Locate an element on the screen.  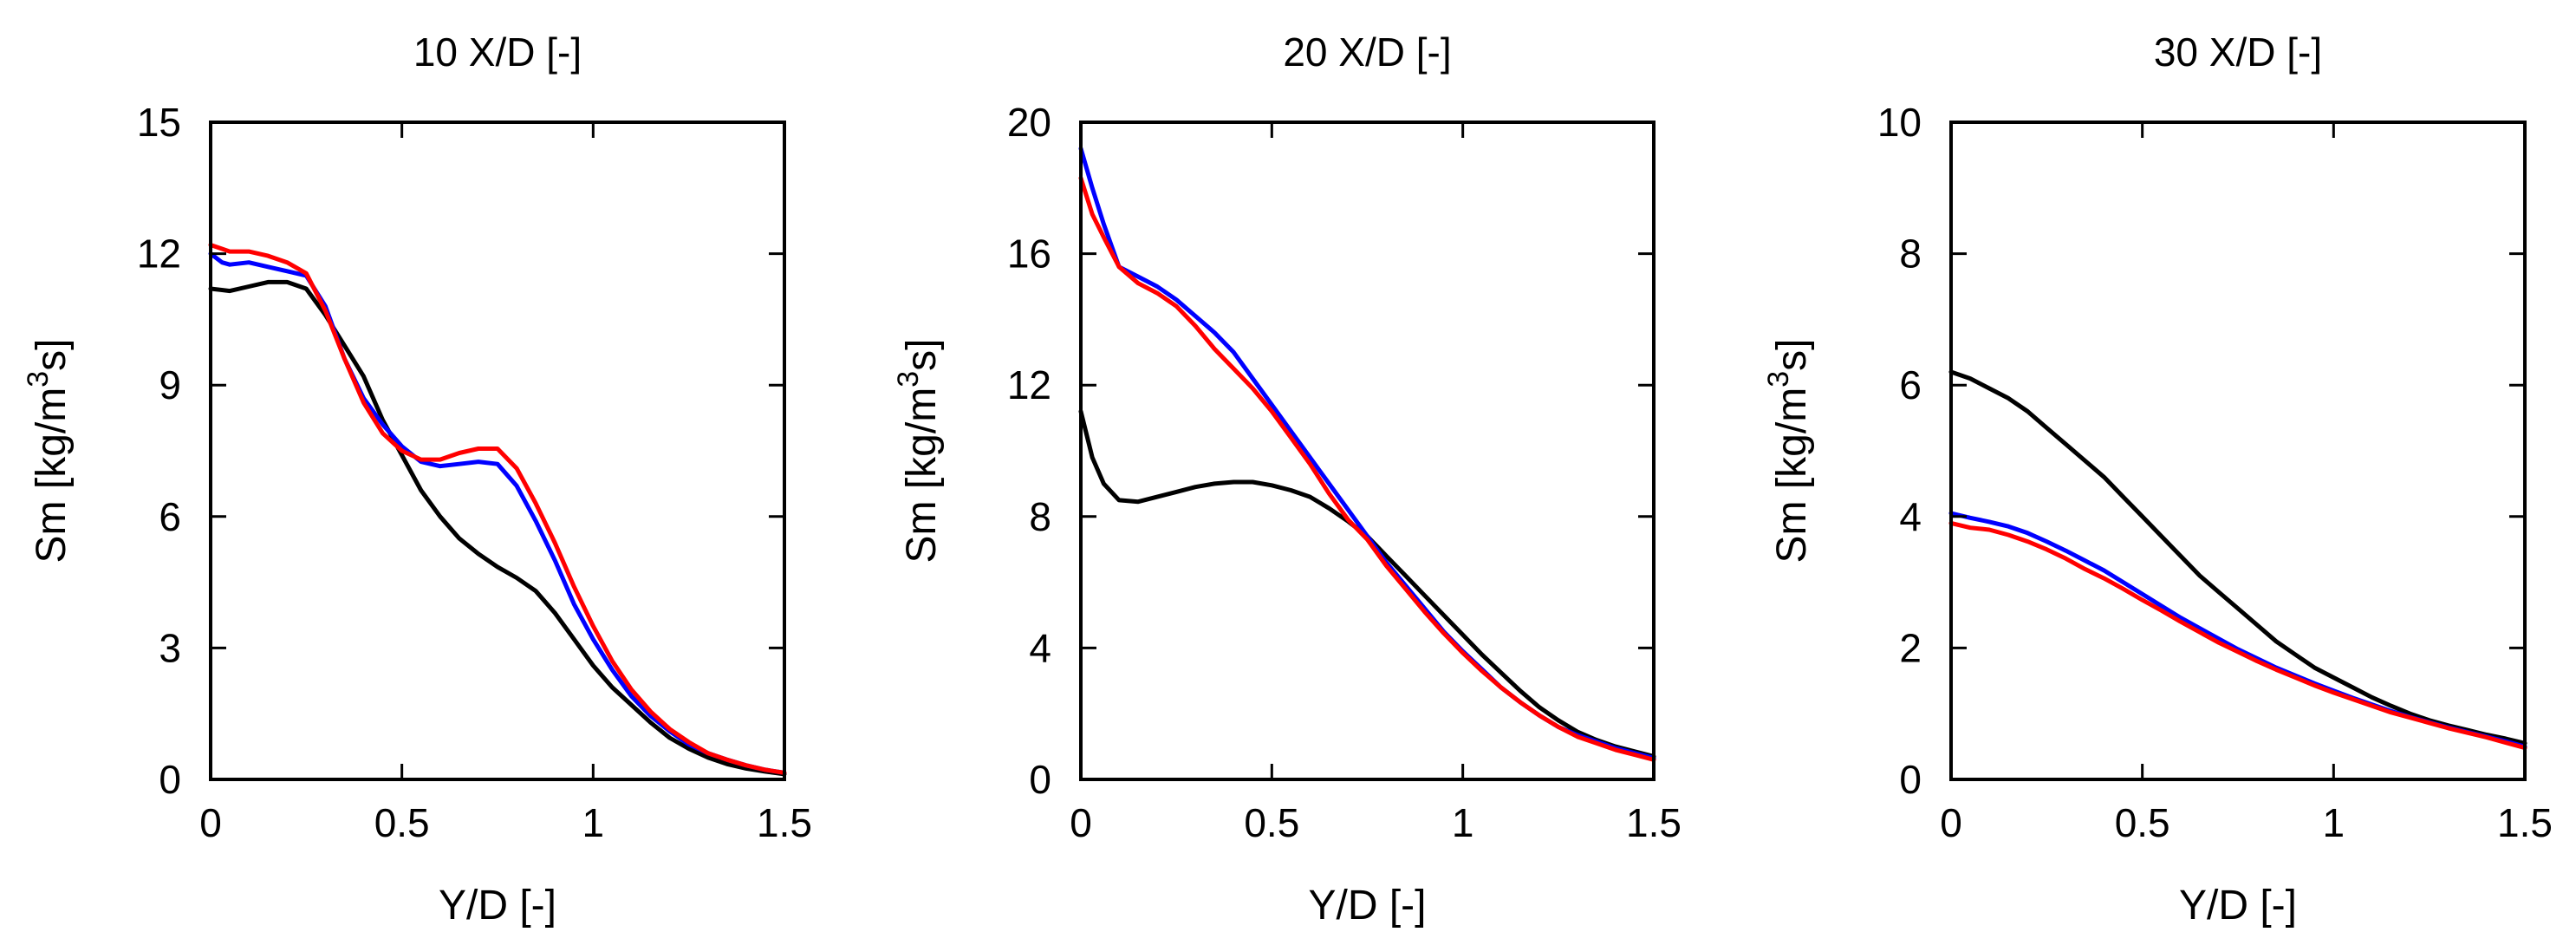
y-tick-label: 16 is located at coordinates (1029, 254).